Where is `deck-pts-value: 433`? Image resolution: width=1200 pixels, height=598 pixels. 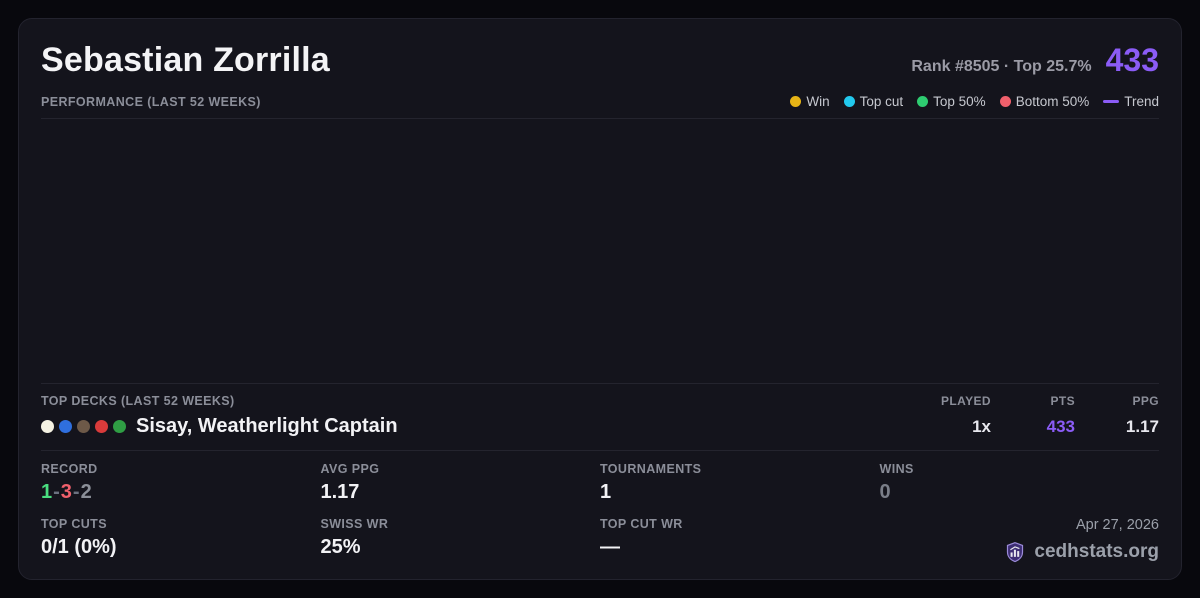
deck-pts-value: 433 is located at coordinates (1060, 426).